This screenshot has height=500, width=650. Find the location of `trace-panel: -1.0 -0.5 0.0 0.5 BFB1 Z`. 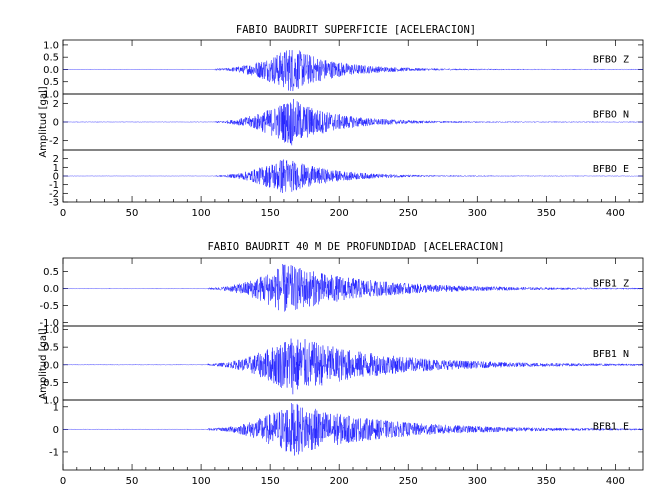

trace-panel: -1.0 -0.5 0.0 0.5 BFB1 Z is located at coordinates (341, 293).